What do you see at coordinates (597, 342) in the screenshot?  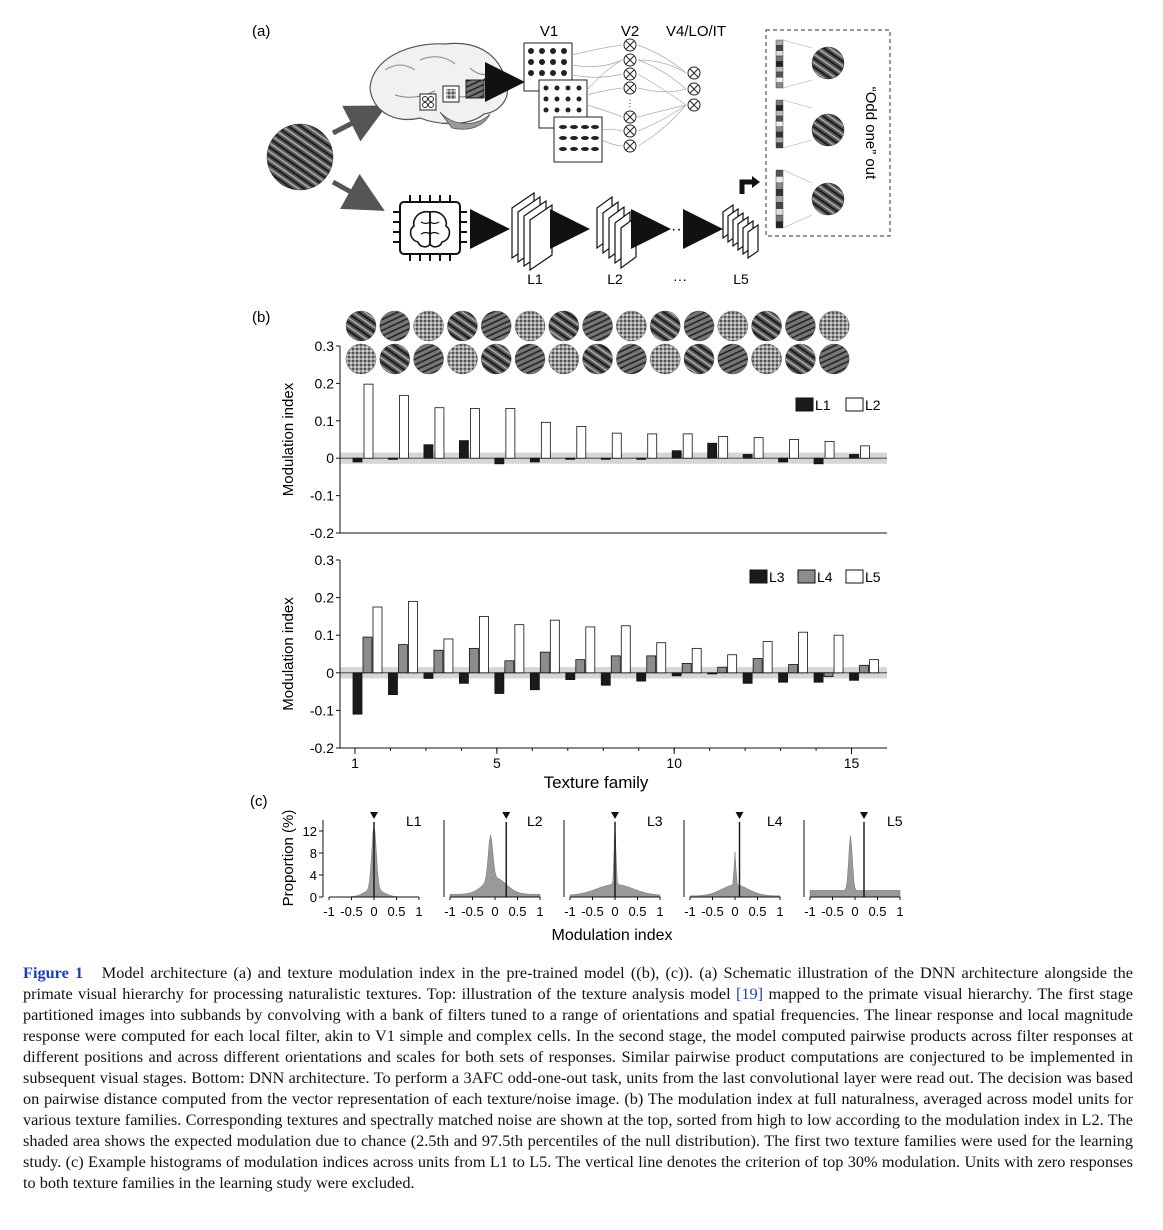 I see `texture-thumbnails` at bounding box center [597, 342].